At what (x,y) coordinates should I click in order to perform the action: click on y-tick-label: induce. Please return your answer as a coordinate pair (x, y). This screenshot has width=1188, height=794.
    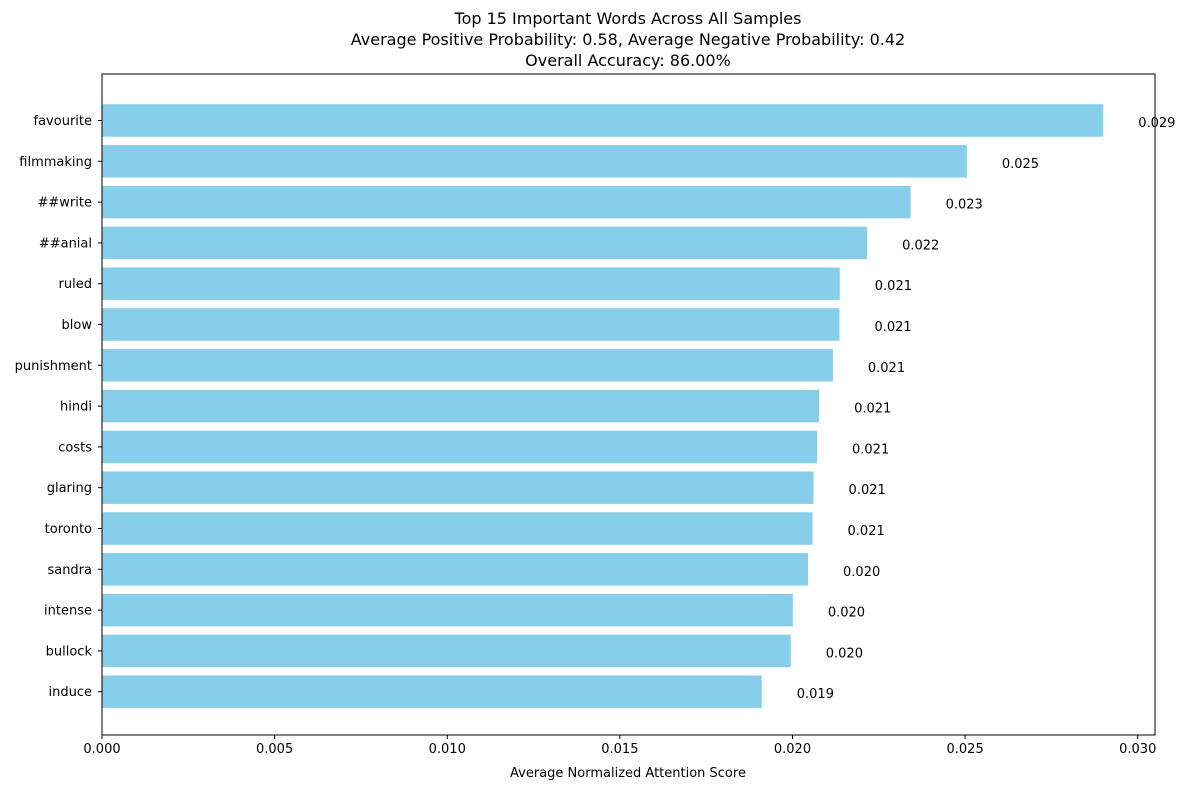
    Looking at the image, I should click on (71, 692).